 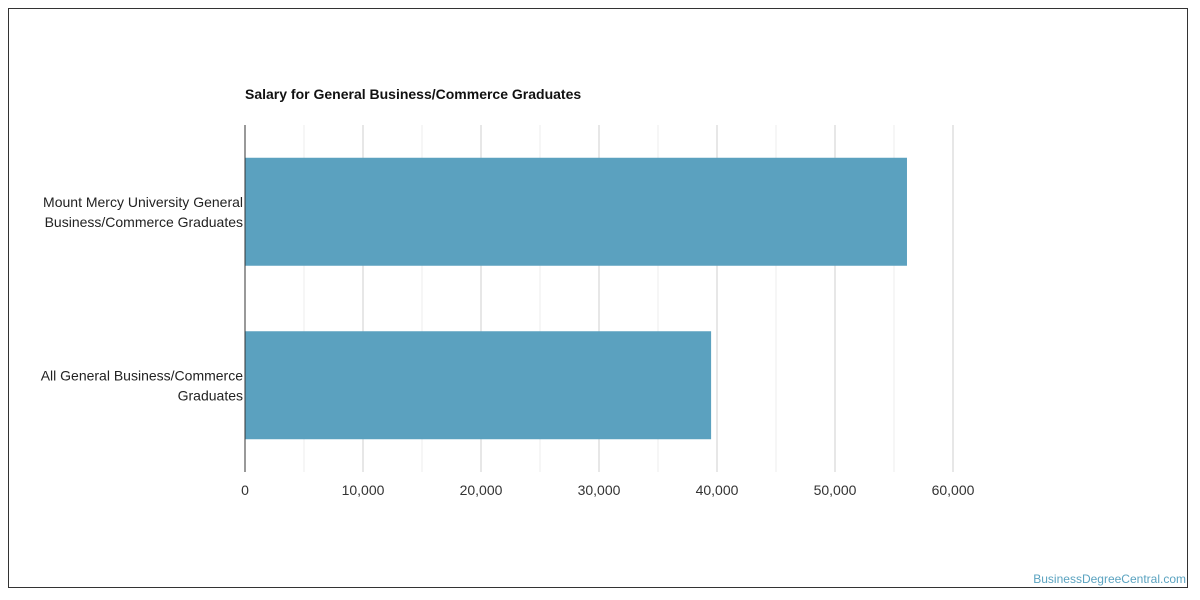 What do you see at coordinates (835, 490) in the screenshot?
I see `x-tick-label: 50,000` at bounding box center [835, 490].